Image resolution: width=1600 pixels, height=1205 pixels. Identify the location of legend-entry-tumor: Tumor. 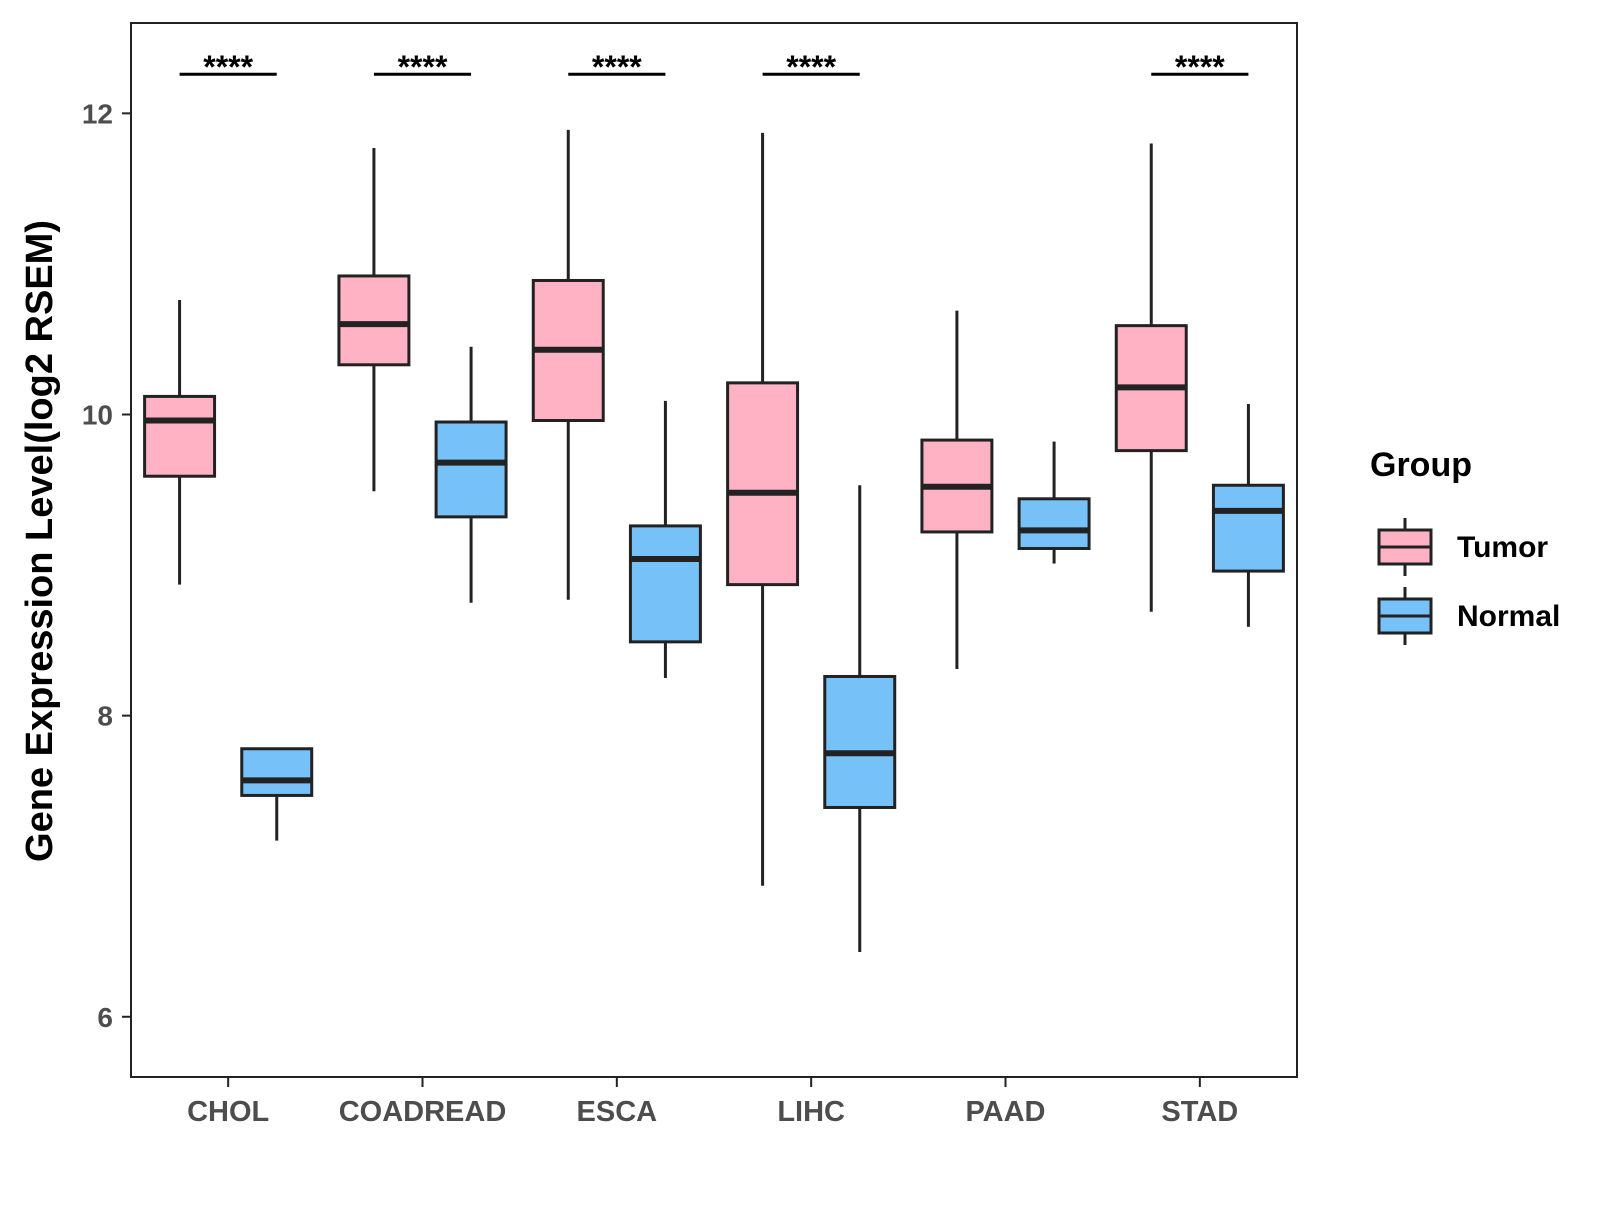
(1462, 547).